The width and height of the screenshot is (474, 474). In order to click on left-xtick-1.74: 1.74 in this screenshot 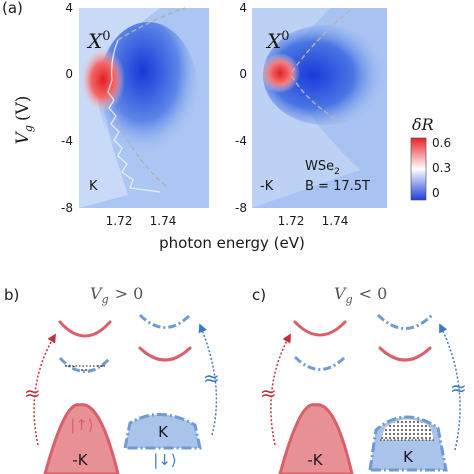, I will do `click(163, 221)`.